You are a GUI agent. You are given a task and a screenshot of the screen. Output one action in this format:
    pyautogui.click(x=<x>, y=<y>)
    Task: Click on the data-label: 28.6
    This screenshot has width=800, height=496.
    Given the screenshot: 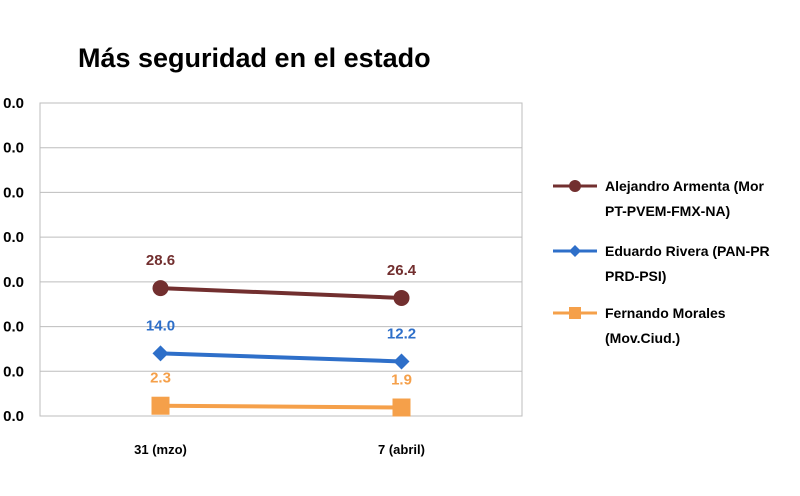 What is the action you would take?
    pyautogui.click(x=160, y=260)
    